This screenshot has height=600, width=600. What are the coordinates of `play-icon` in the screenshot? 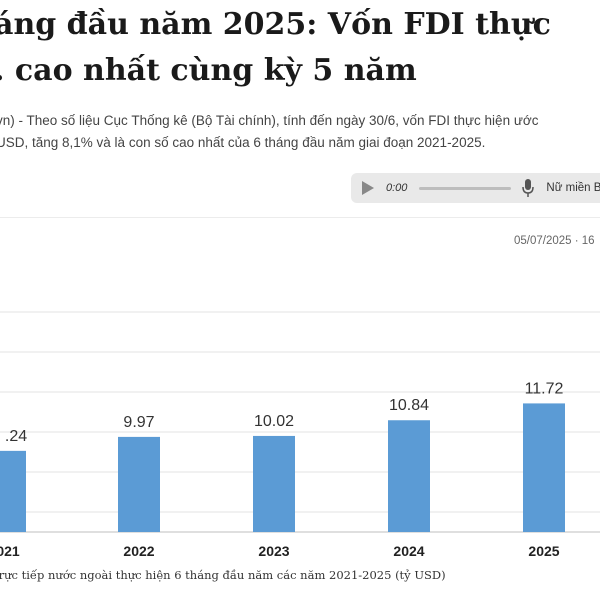 It's located at (368, 188).